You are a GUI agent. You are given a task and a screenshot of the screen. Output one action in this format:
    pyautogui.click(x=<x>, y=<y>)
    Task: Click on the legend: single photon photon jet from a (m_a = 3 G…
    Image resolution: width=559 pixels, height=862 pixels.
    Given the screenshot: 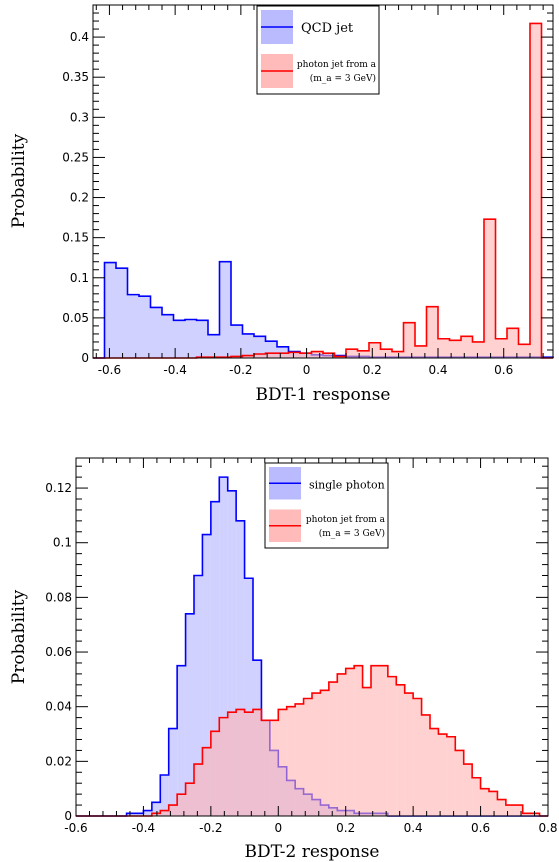 What is the action you would take?
    pyautogui.click(x=326, y=505)
    